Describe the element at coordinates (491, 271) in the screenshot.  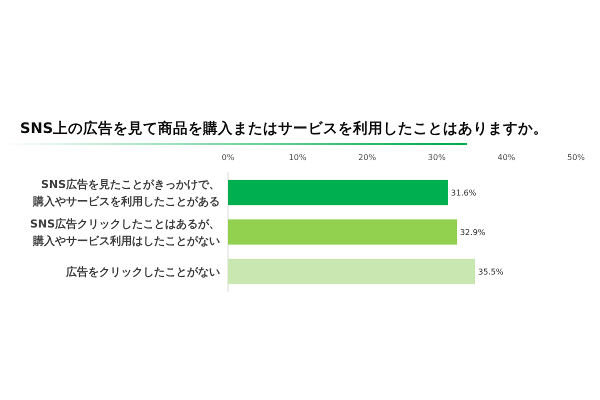
I see `data-label: 35.5%` at that location.